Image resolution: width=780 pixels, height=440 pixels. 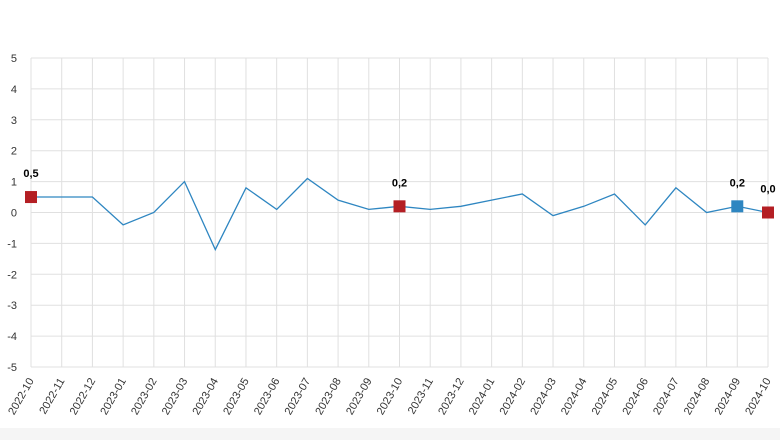 I want to click on y-tick-label: 3, so click(x=14, y=121).